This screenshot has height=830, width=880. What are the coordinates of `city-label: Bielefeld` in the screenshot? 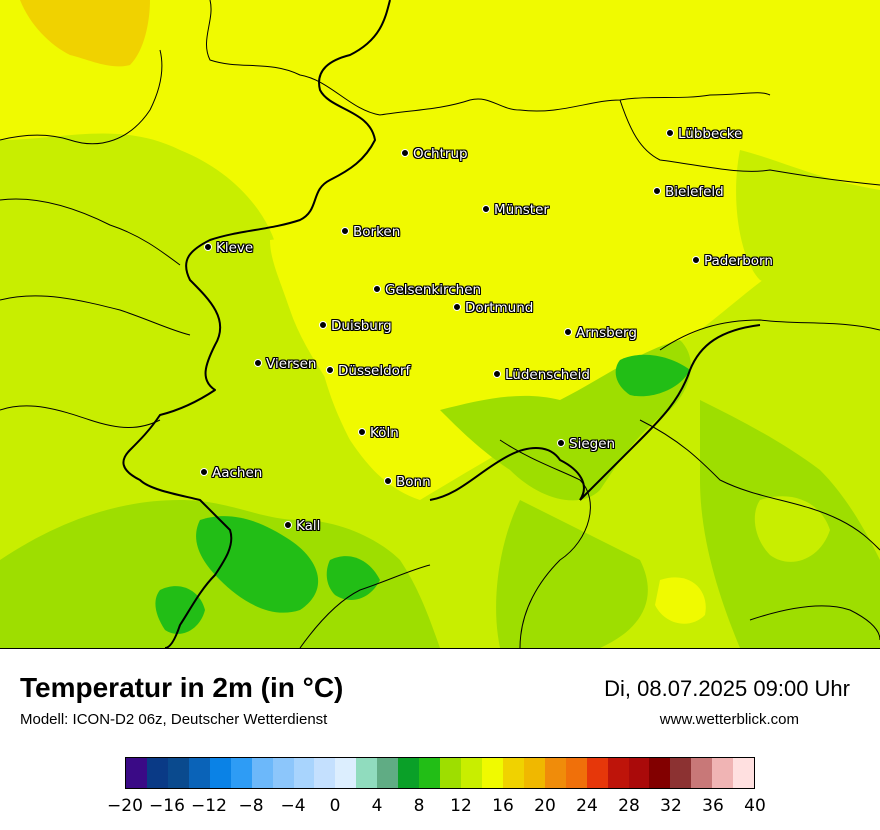 It's located at (688, 192).